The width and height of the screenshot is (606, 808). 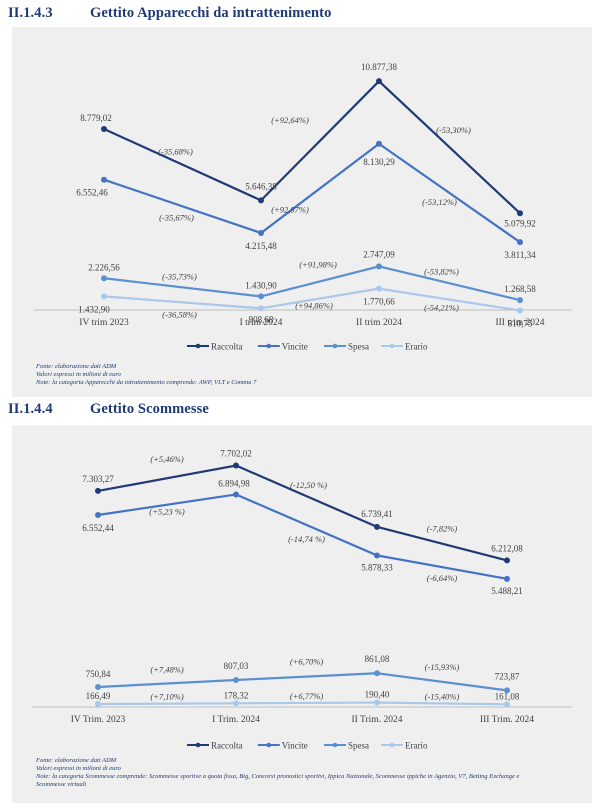 I want to click on section-title-scommesse: II.1.4.4 Gettito Scommesse, so click(x=108, y=409).